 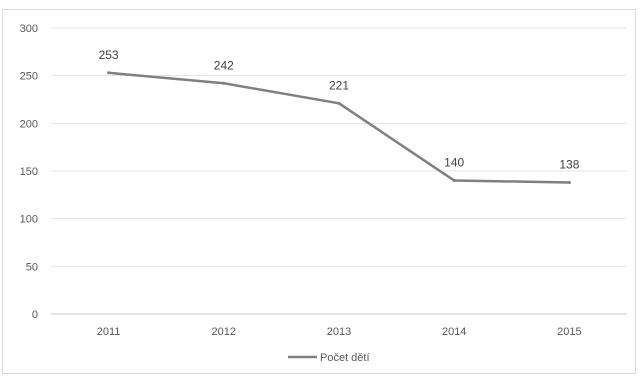 I want to click on x-tick-label: 2015, so click(x=569, y=332).